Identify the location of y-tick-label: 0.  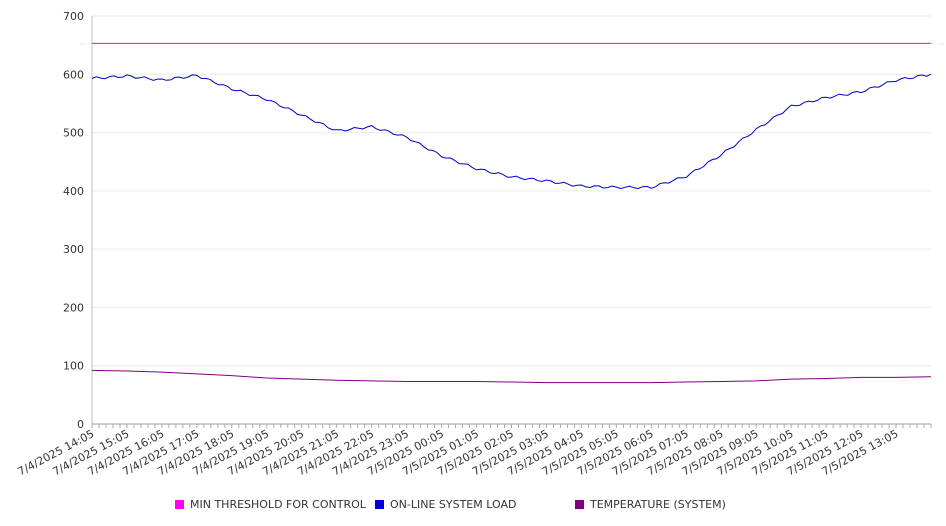
(80, 424).